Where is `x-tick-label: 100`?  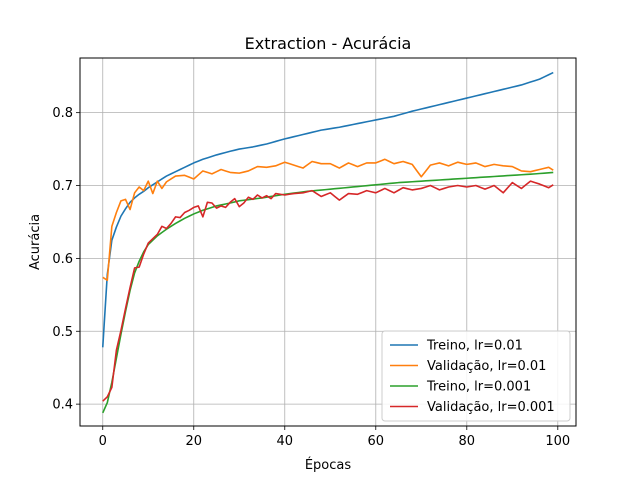
x-tick-label: 100 is located at coordinates (557, 441).